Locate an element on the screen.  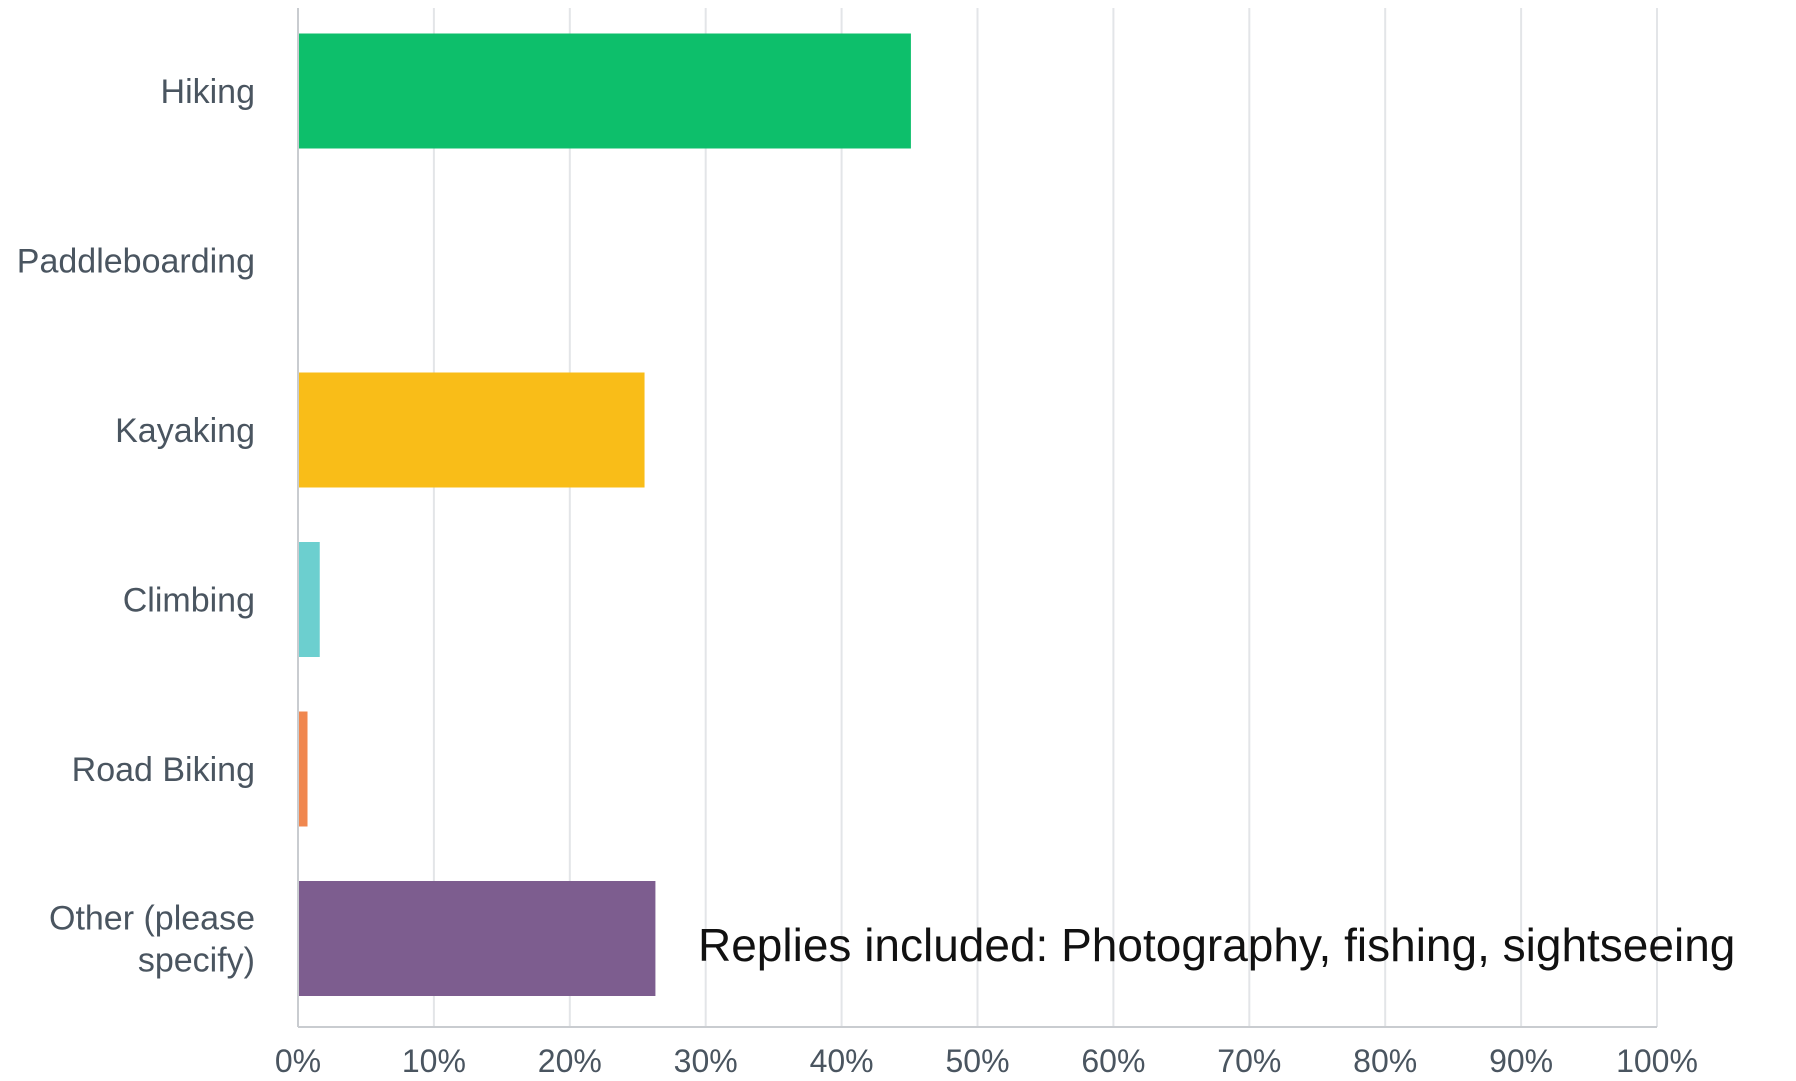
category-label: Road Biking is located at coordinates (163, 770).